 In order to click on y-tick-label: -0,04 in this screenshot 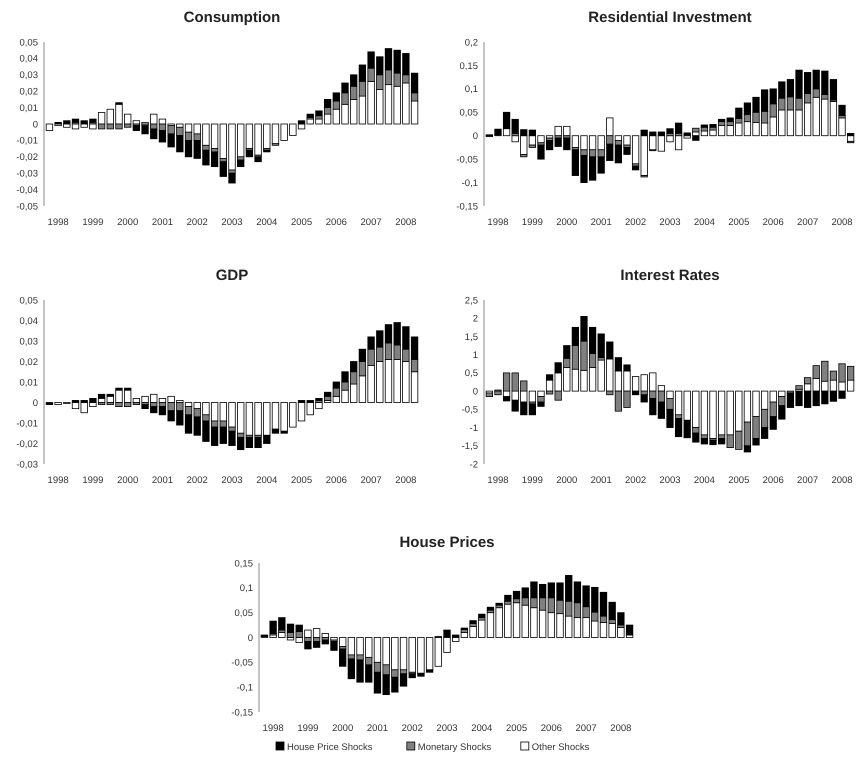, I will do `click(27, 190)`.